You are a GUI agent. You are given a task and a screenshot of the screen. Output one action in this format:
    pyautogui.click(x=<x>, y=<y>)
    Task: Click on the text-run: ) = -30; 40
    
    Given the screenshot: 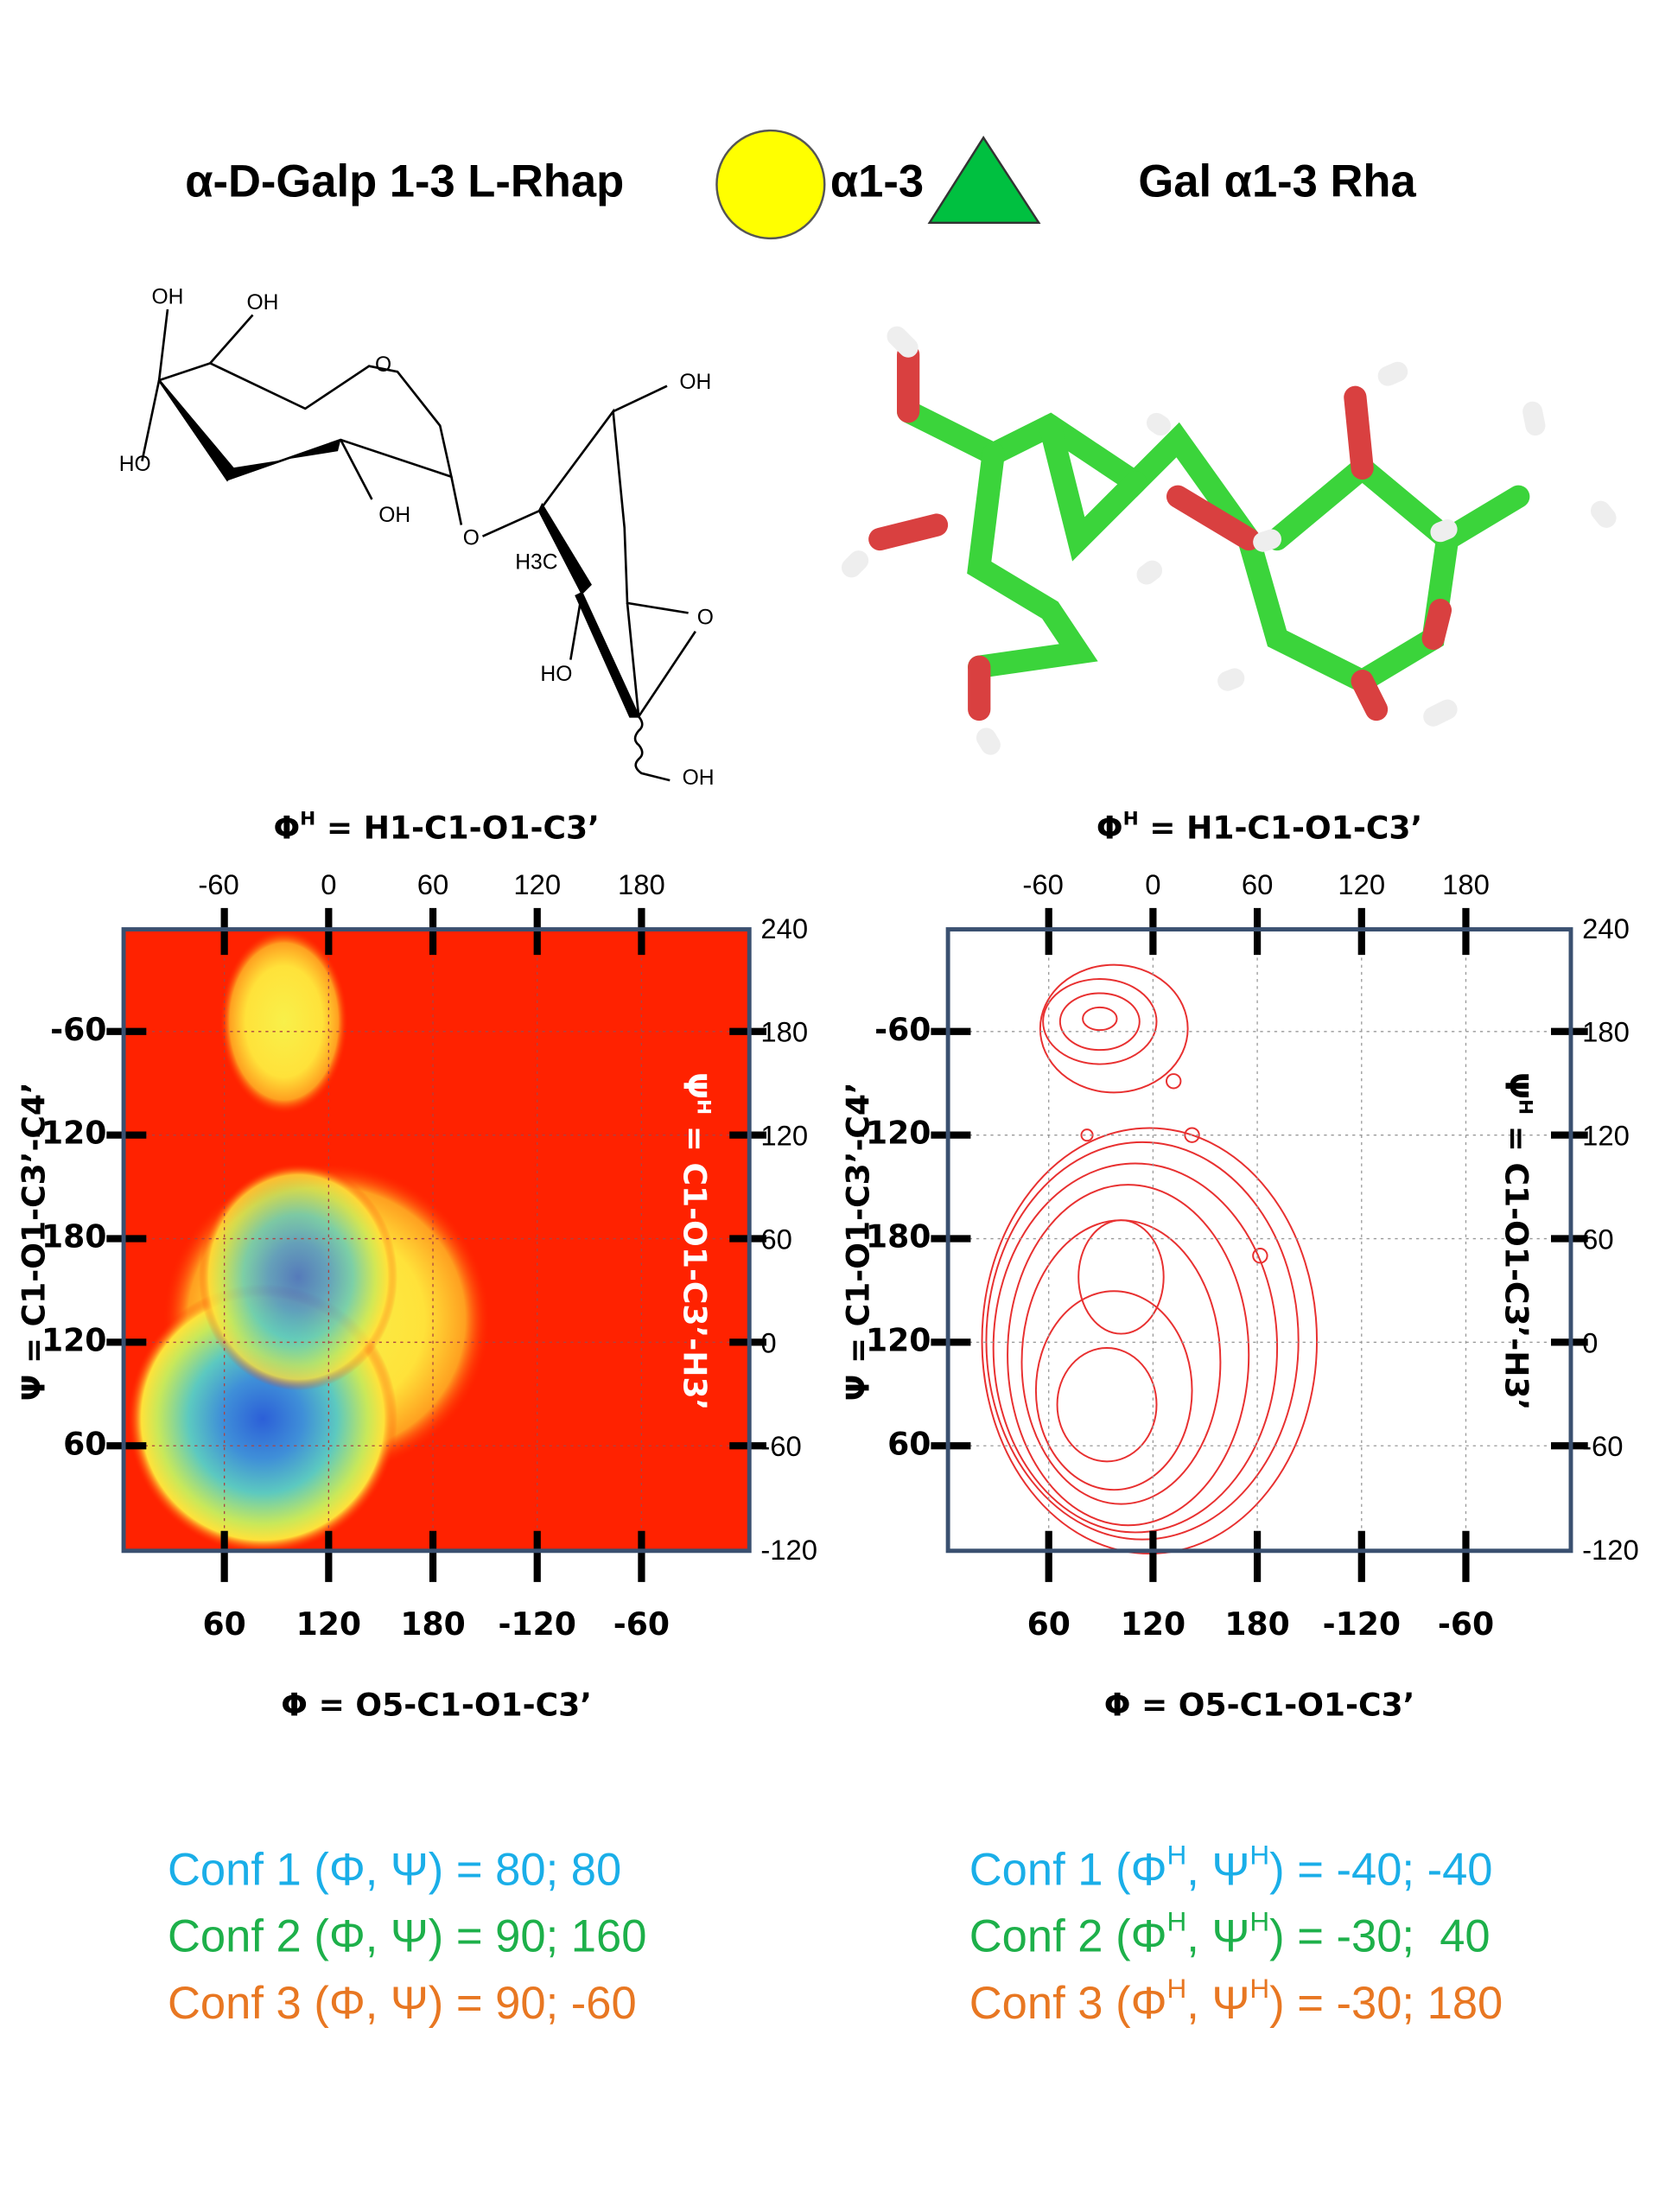 What is the action you would take?
    pyautogui.click(x=1379, y=1936)
    